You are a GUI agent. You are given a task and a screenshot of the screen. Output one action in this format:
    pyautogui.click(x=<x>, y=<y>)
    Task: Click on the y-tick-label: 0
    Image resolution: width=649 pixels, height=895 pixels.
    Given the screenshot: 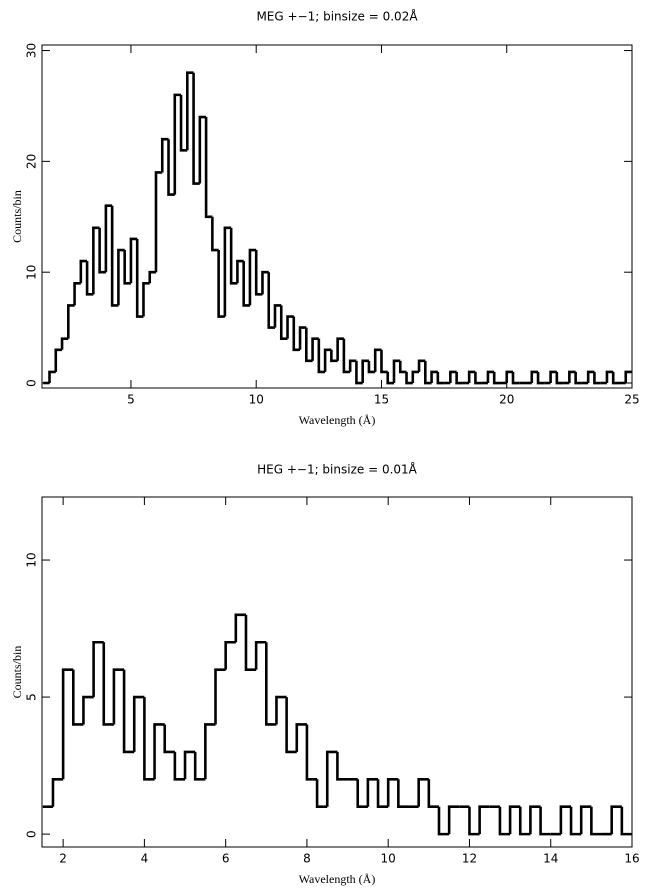 What is the action you would take?
    pyautogui.click(x=32, y=834)
    